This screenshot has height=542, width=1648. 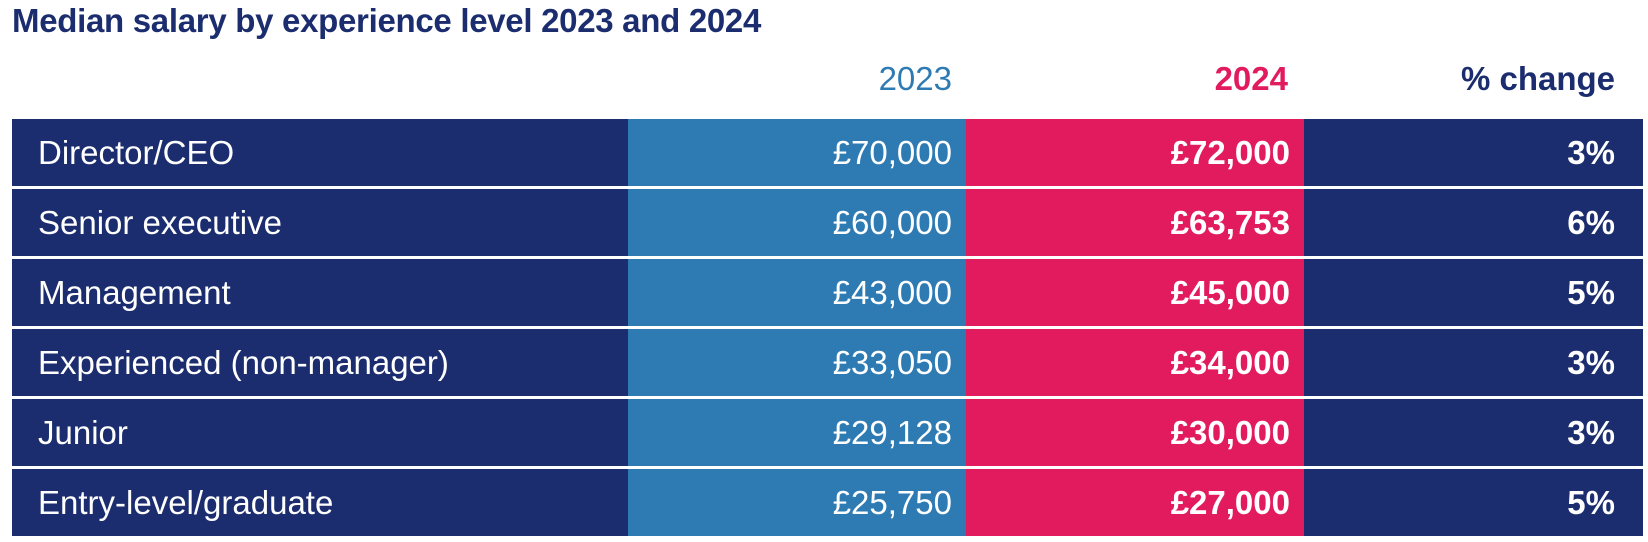 I want to click on row-label: Senior executive, so click(x=320, y=222).